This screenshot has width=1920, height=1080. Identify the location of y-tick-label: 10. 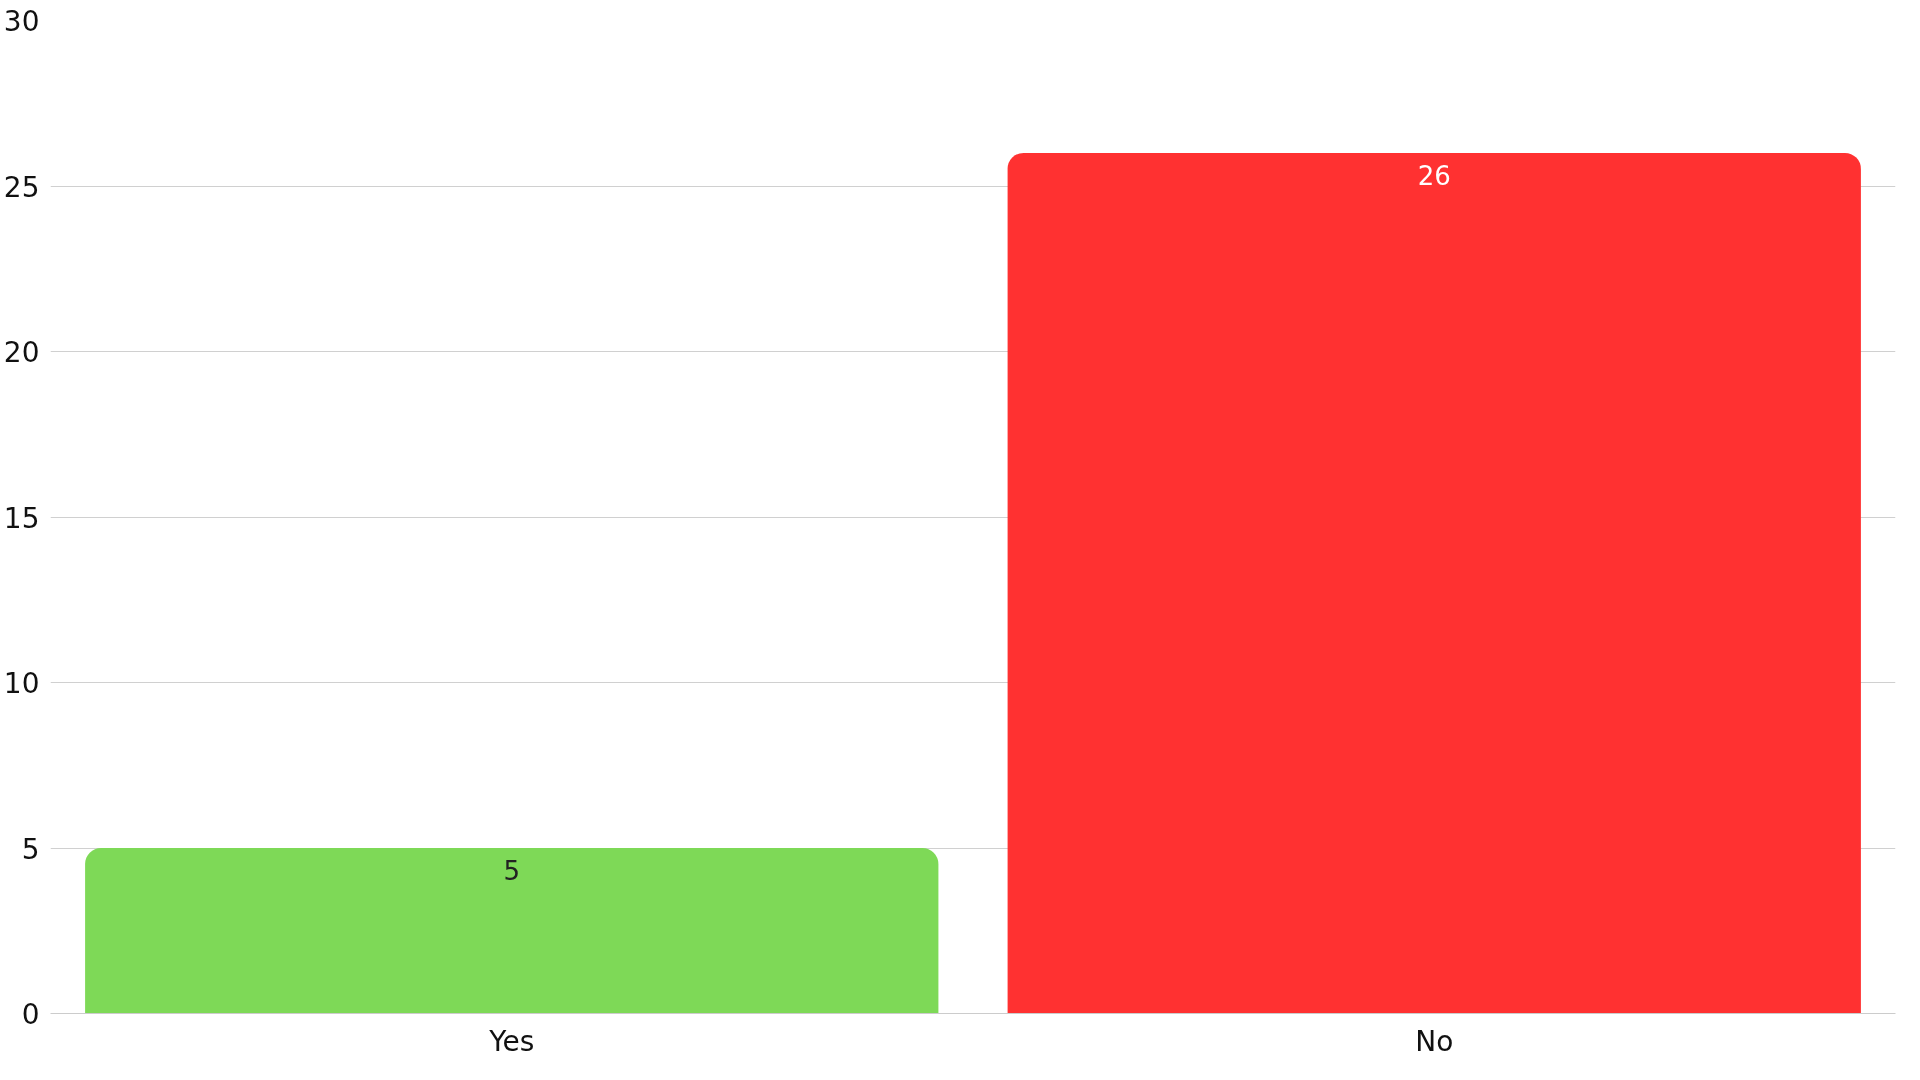
(21, 683).